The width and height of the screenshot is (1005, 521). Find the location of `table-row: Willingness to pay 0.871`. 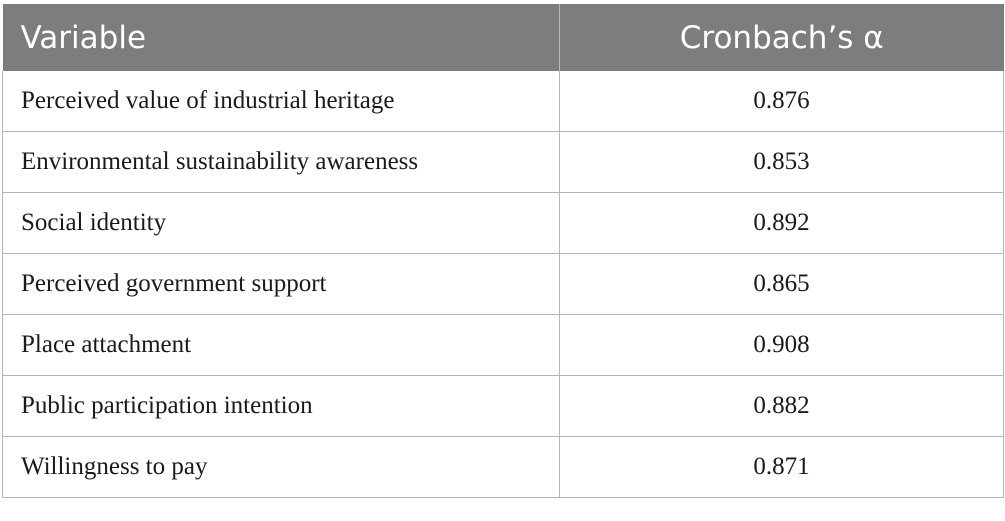

table-row: Willingness to pay 0.871 is located at coordinates (503, 467).